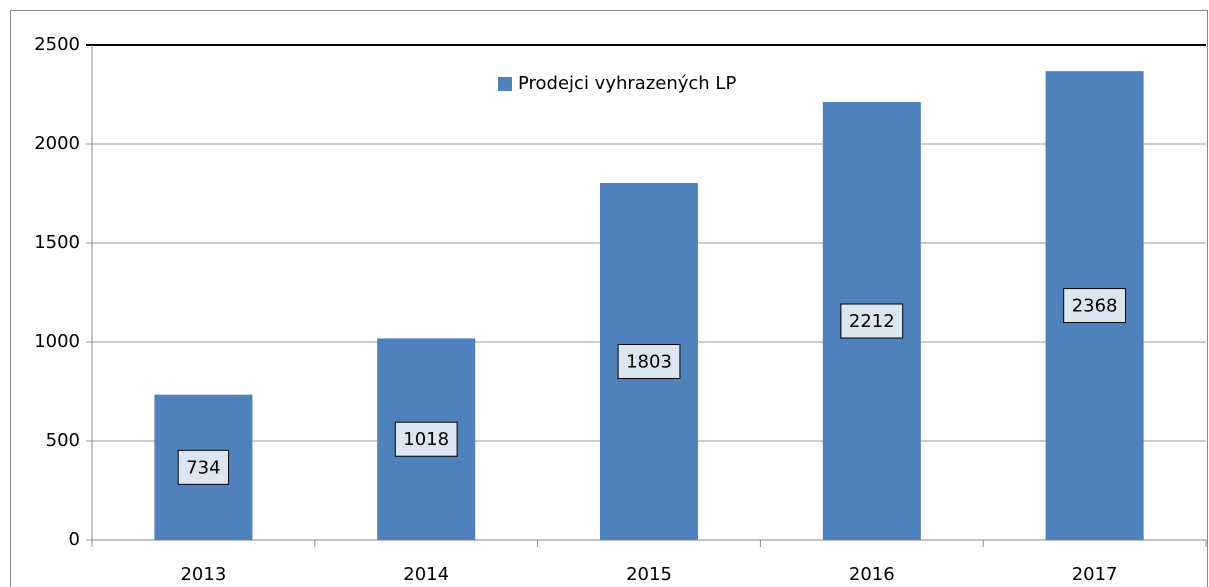  I want to click on data-label: 1803, so click(649, 362).